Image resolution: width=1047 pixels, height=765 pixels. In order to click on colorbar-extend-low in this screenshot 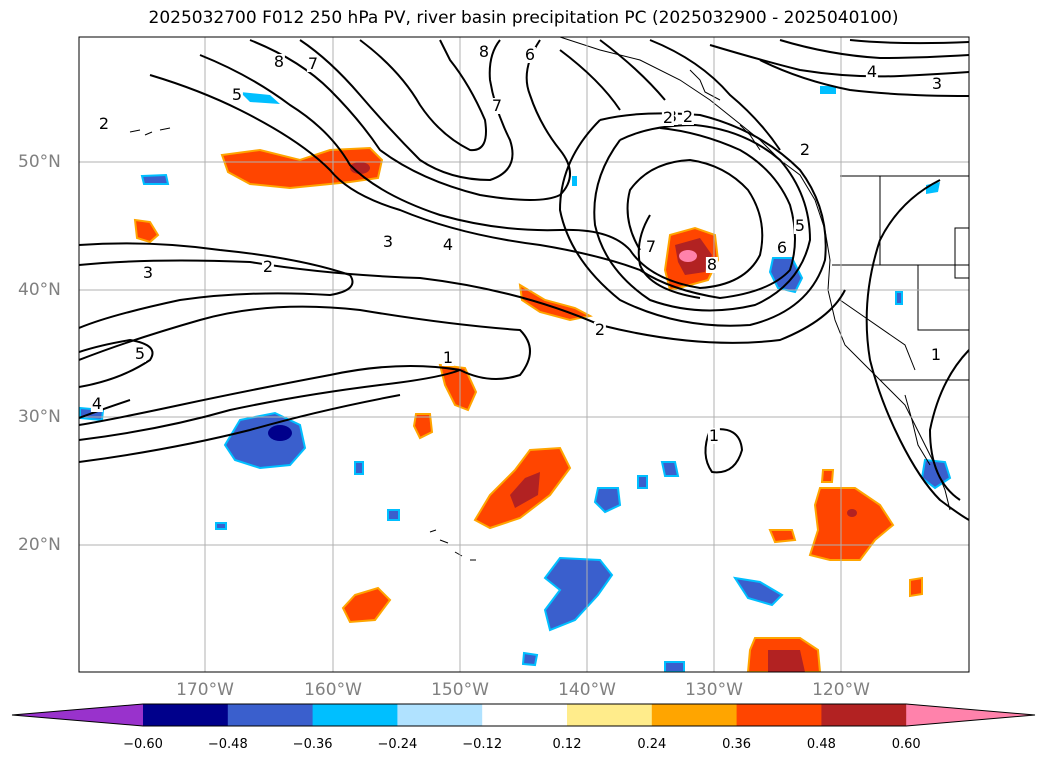, I will do `click(77, 715)`.